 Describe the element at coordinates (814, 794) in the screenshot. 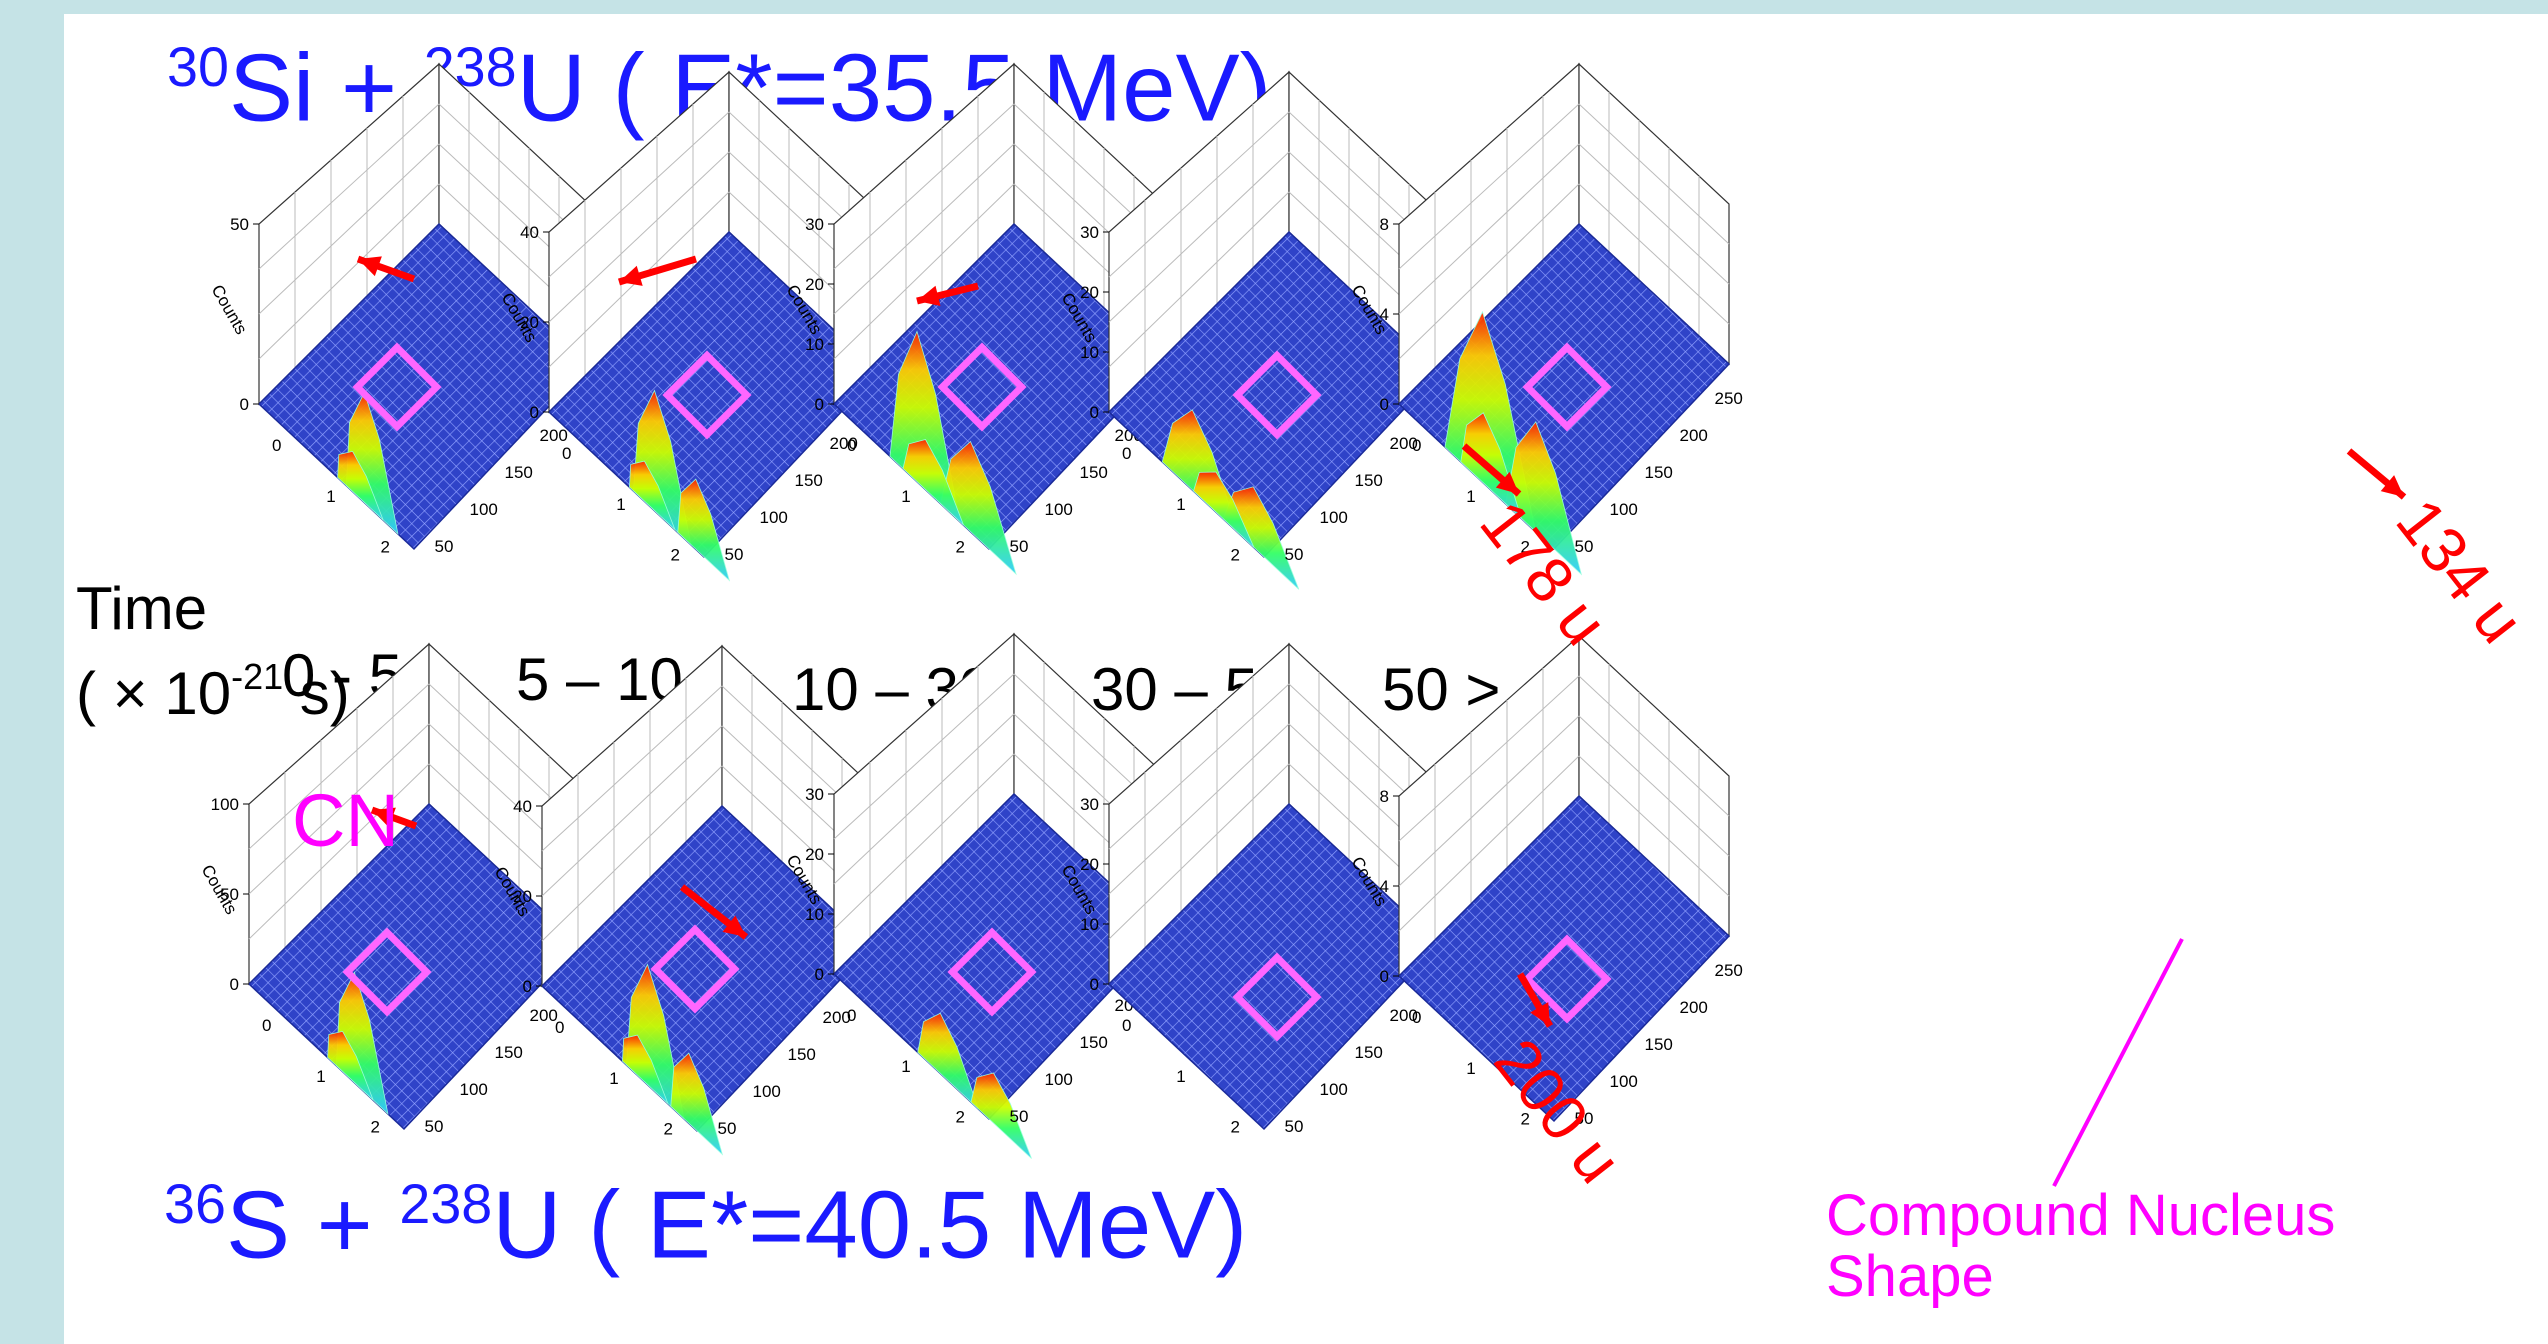

I see `z-tick-label: 30` at that location.